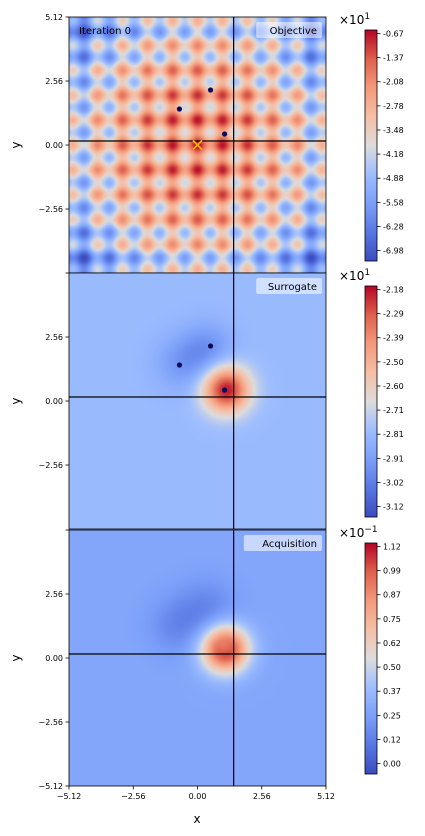 The width and height of the screenshot is (425, 836). What do you see at coordinates (393, 362) in the screenshot?
I see `colorbar-tick-label: -2.50` at bounding box center [393, 362].